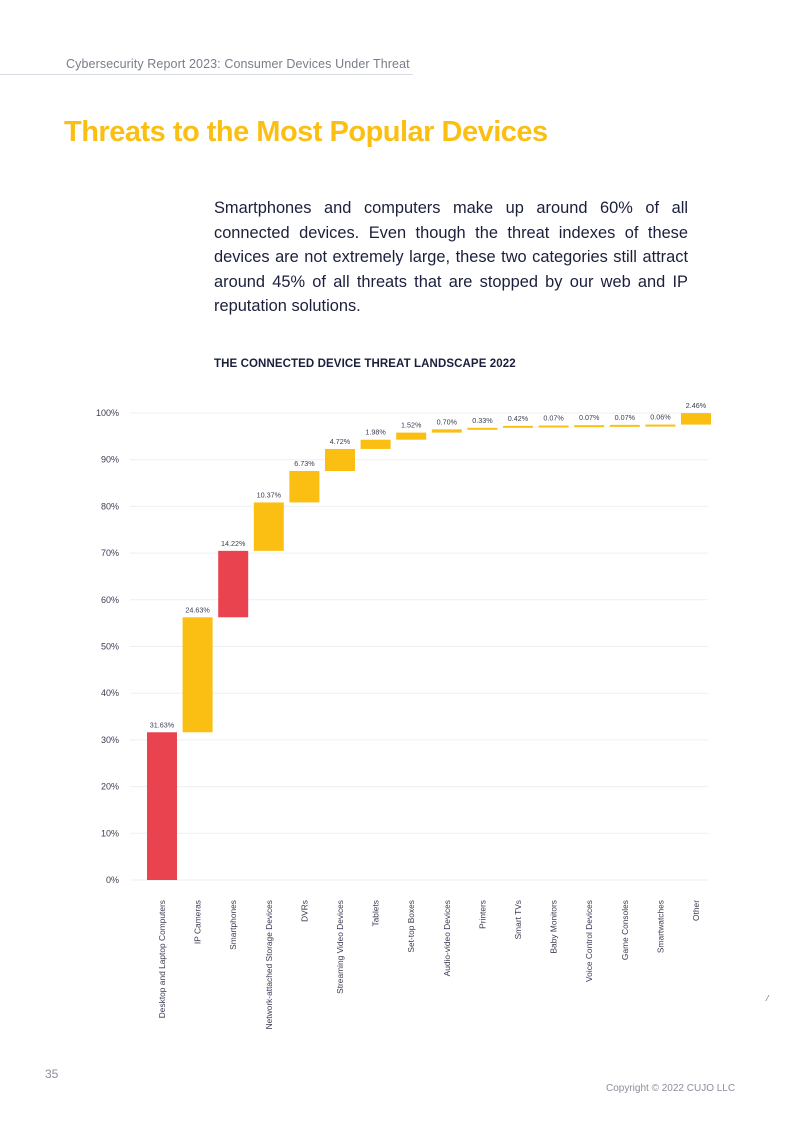 This screenshot has width=793, height=1122. I want to click on y-tick-label: 80%, so click(110, 506).